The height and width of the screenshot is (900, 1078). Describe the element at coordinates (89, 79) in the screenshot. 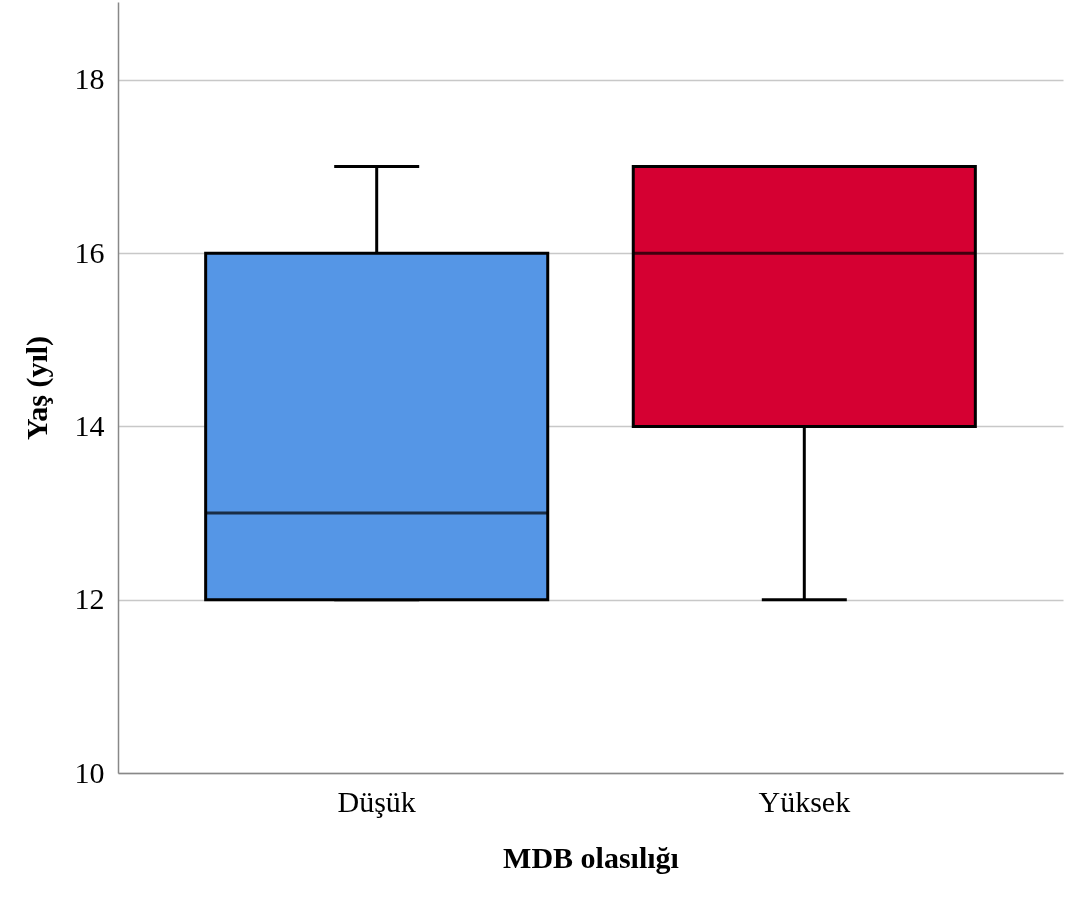

I see `y-tick-label: 18` at that location.